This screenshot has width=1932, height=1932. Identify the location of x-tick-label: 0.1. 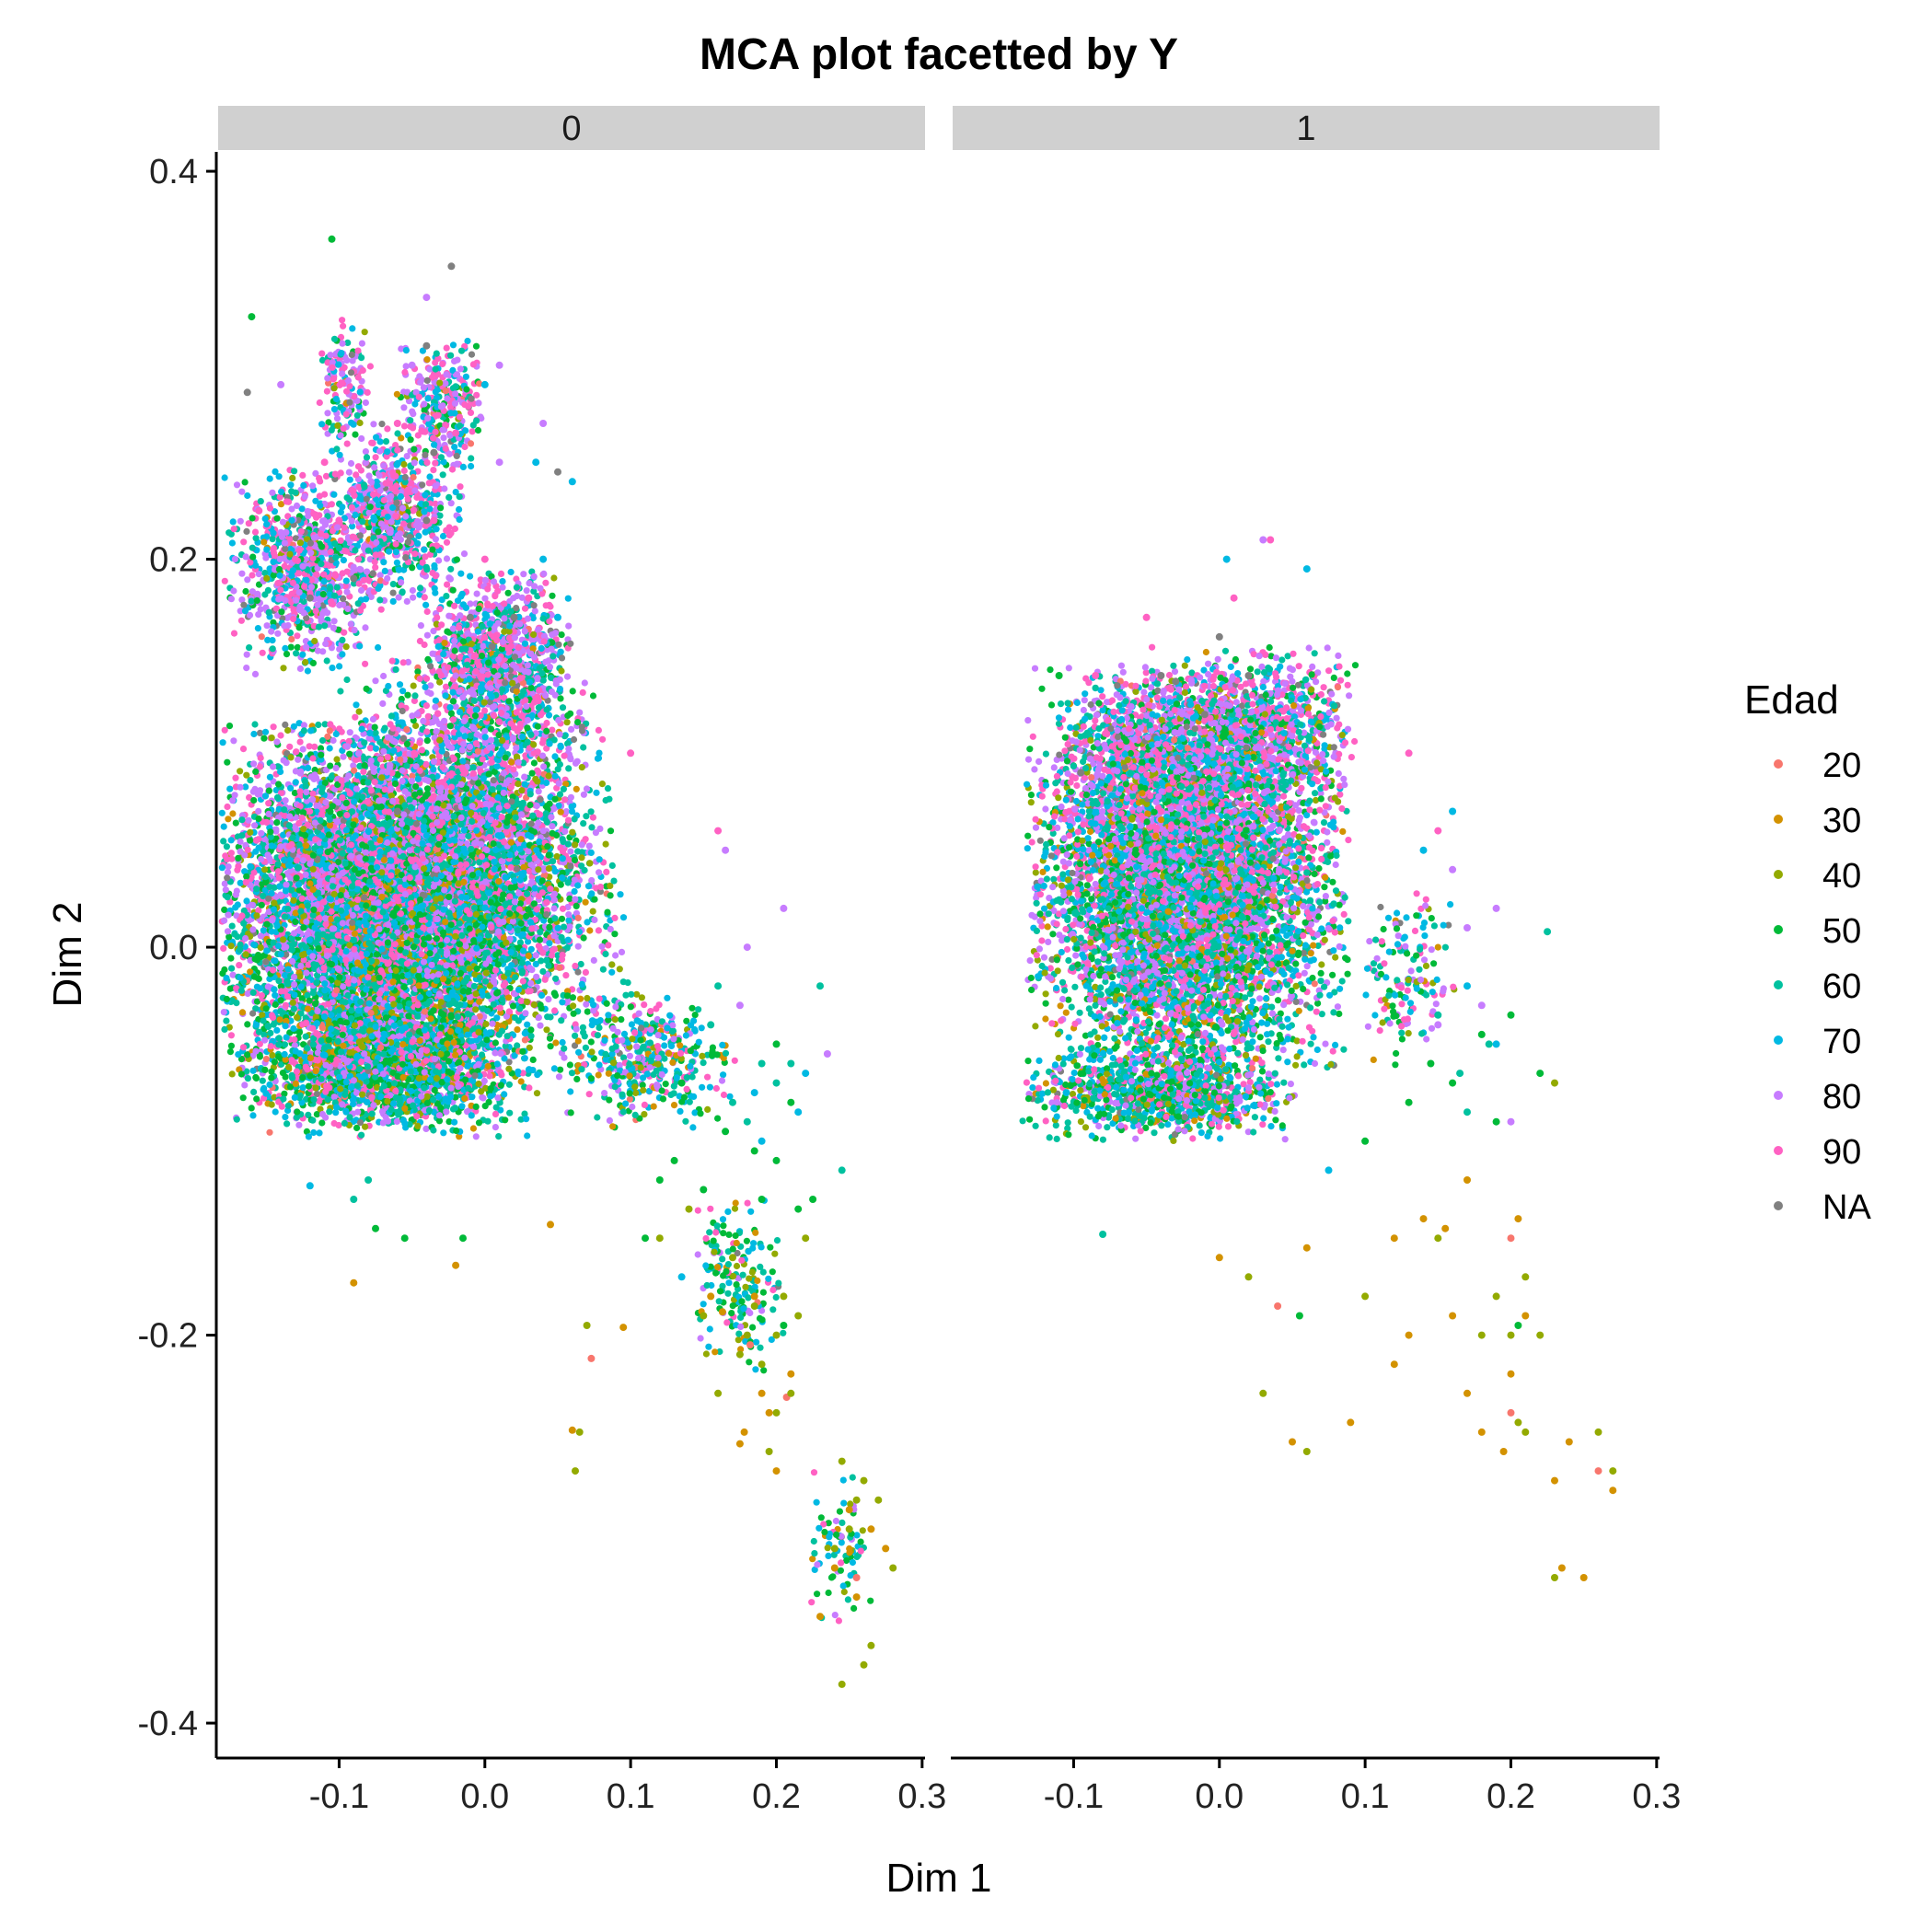
(631, 1797).